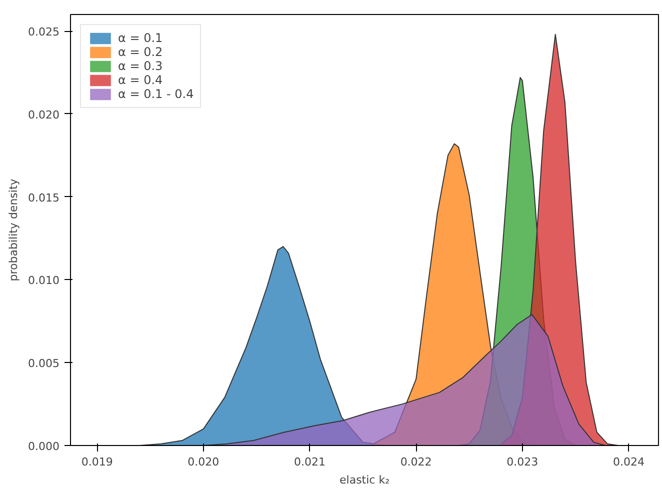 The image size is (662, 495). What do you see at coordinates (44, 32) in the screenshot?
I see `y-tick-label: 0.025` at bounding box center [44, 32].